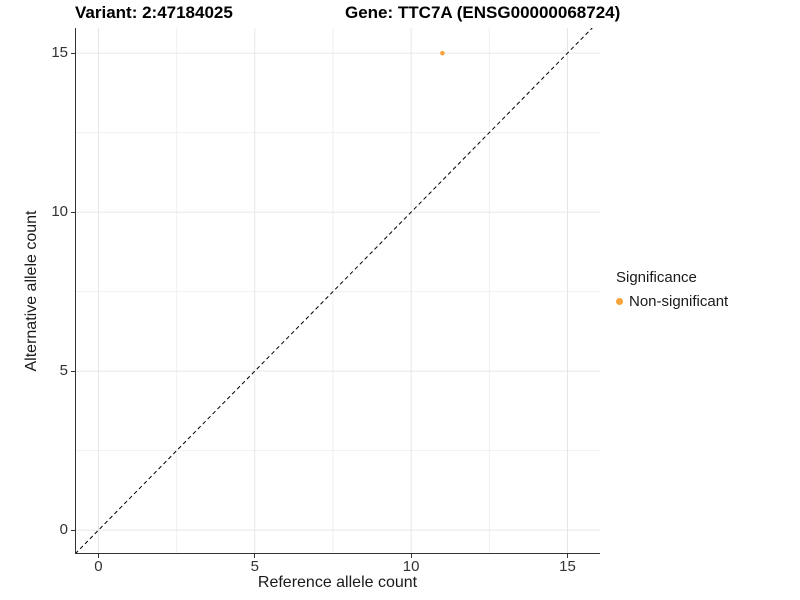 The height and width of the screenshot is (600, 800). What do you see at coordinates (672, 289) in the screenshot?
I see `legend: Significance Non-significant` at bounding box center [672, 289].